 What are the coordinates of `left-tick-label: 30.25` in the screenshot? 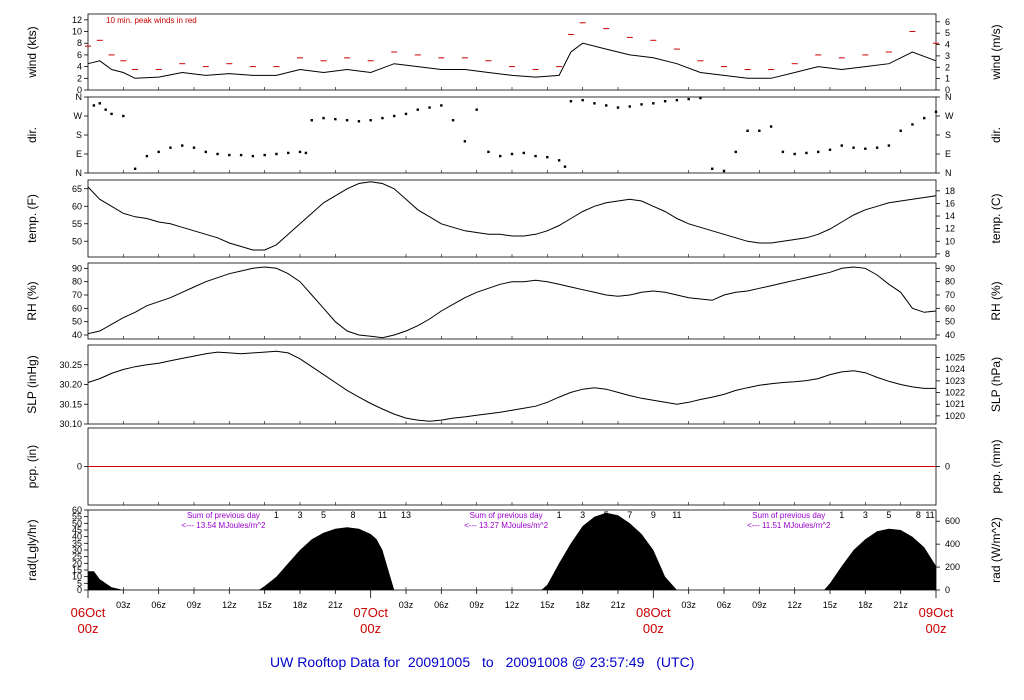 It's located at (70, 365).